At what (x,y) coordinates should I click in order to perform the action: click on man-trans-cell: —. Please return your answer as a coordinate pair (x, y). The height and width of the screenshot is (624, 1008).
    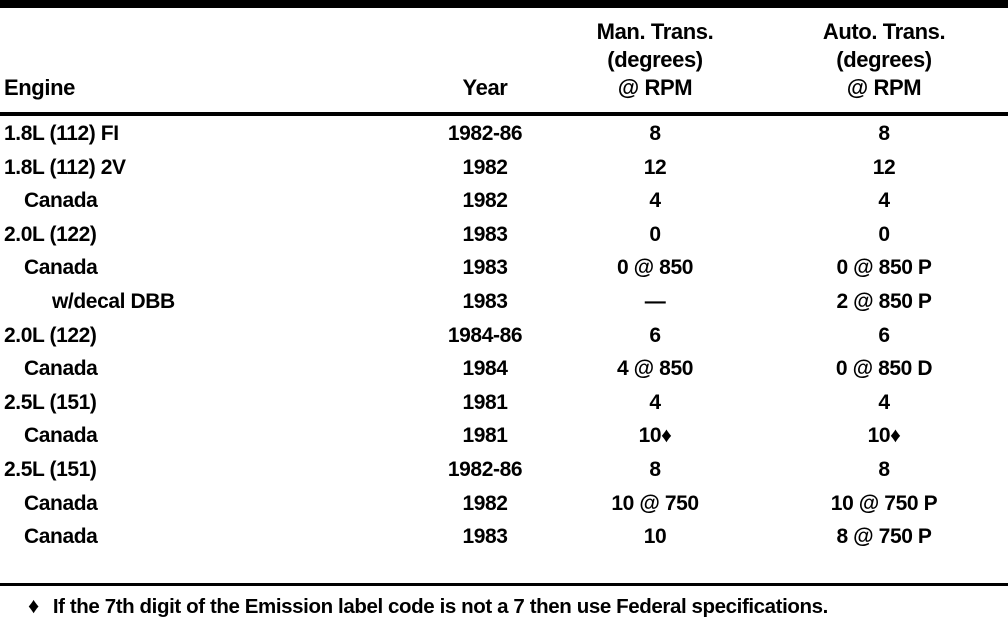
    Looking at the image, I should click on (655, 301).